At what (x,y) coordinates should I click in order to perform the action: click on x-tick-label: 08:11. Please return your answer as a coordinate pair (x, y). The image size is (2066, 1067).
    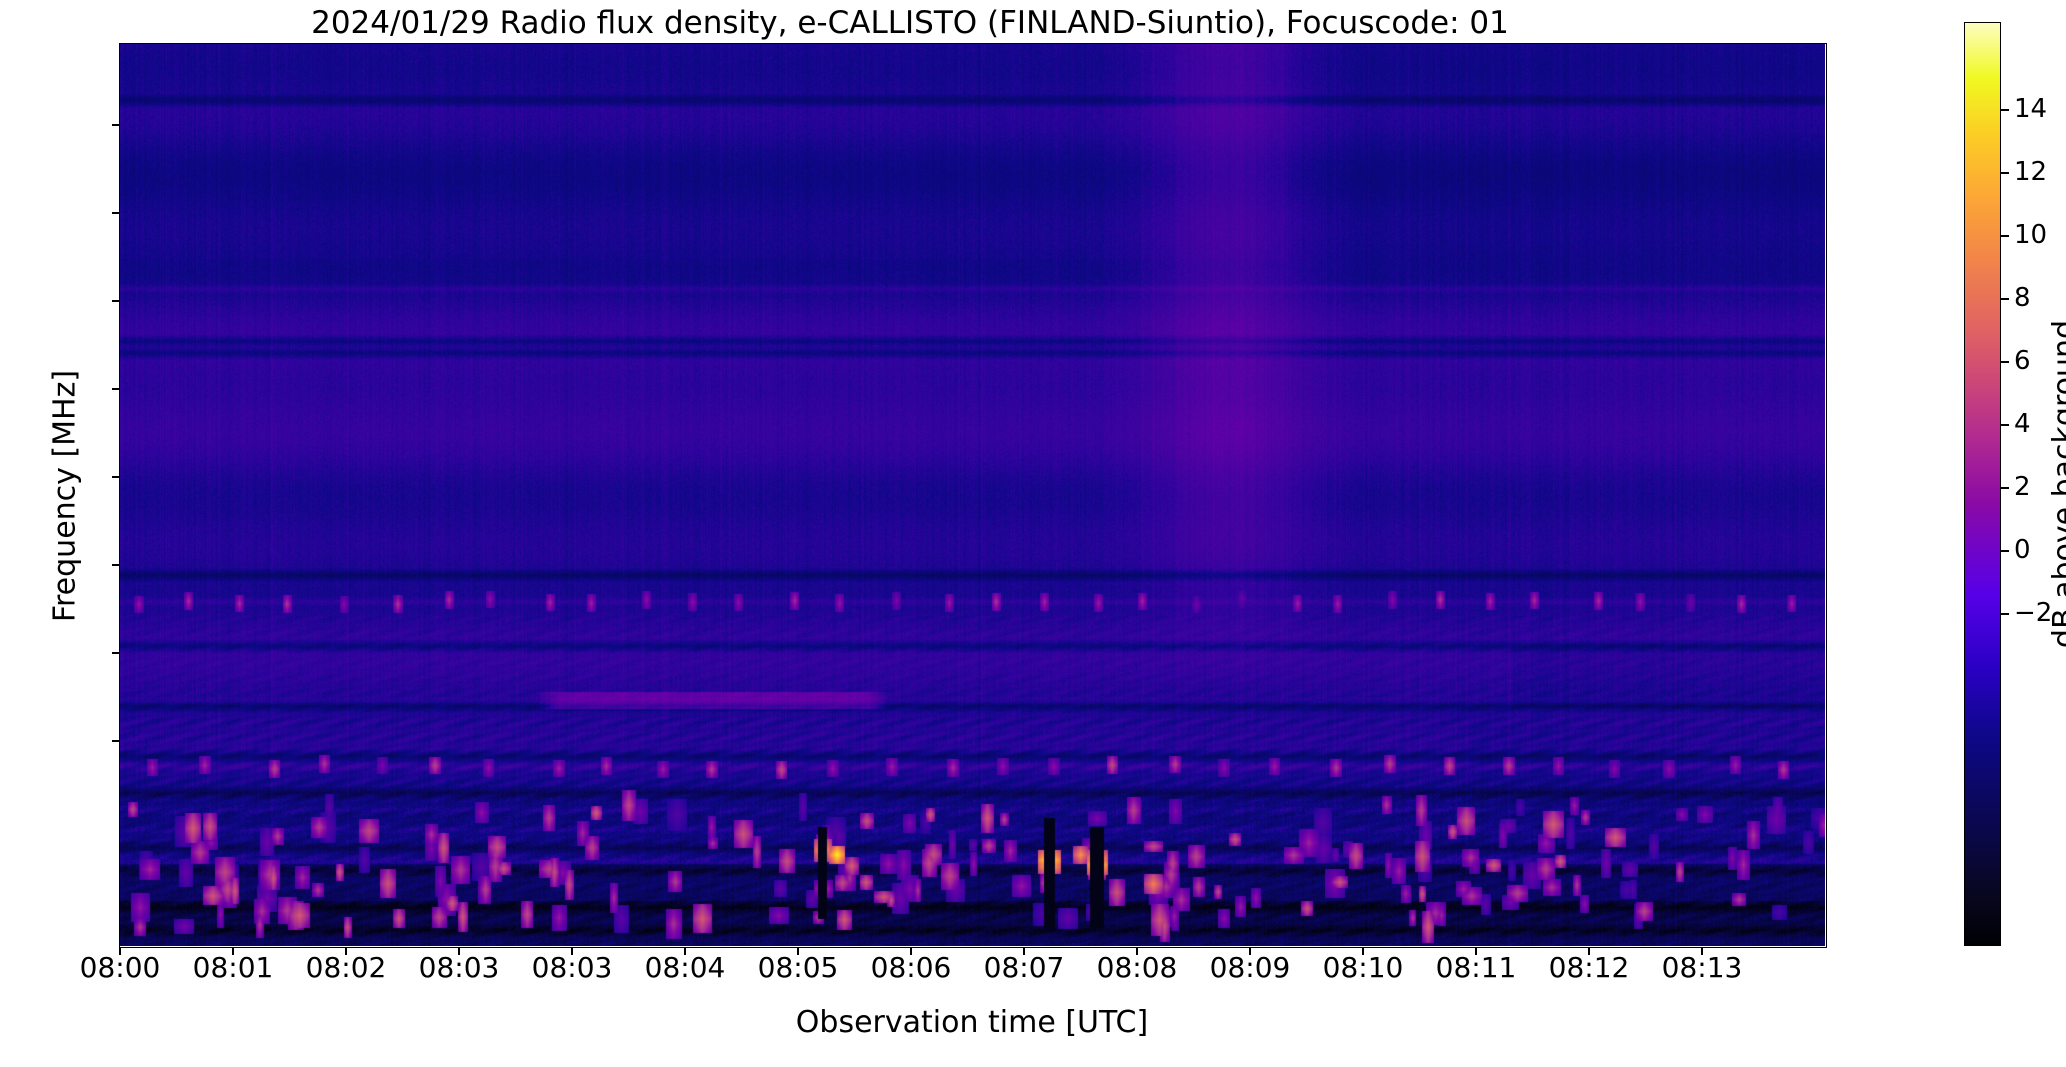
    Looking at the image, I should click on (1476, 967).